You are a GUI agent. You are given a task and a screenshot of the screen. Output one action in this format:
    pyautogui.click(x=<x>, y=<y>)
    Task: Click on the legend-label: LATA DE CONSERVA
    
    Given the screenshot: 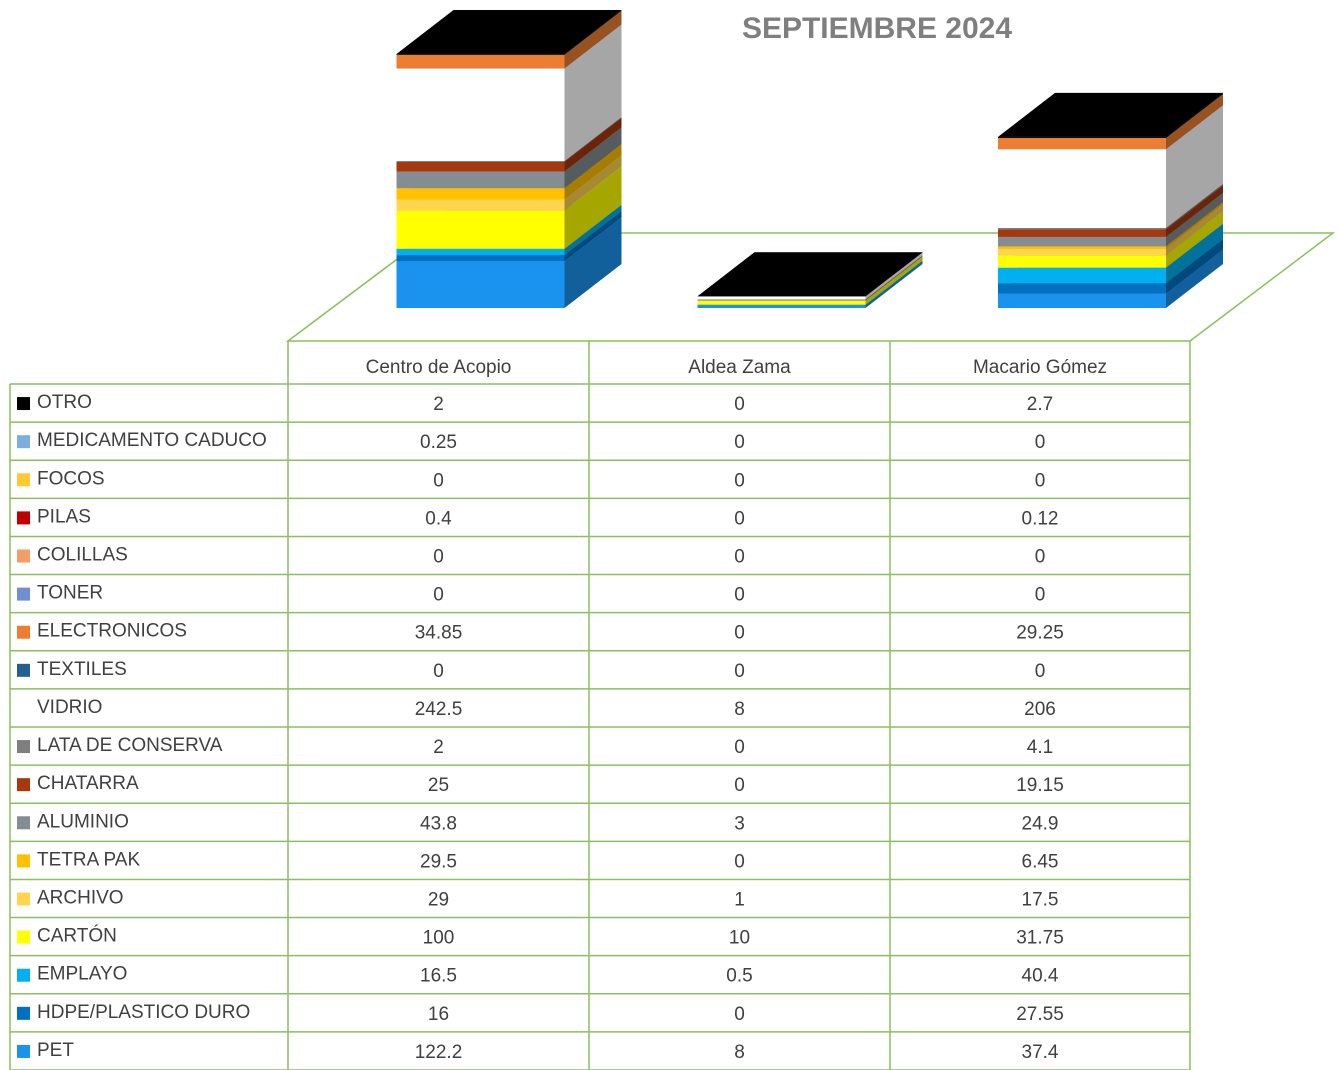 What is the action you would take?
    pyautogui.click(x=130, y=745)
    